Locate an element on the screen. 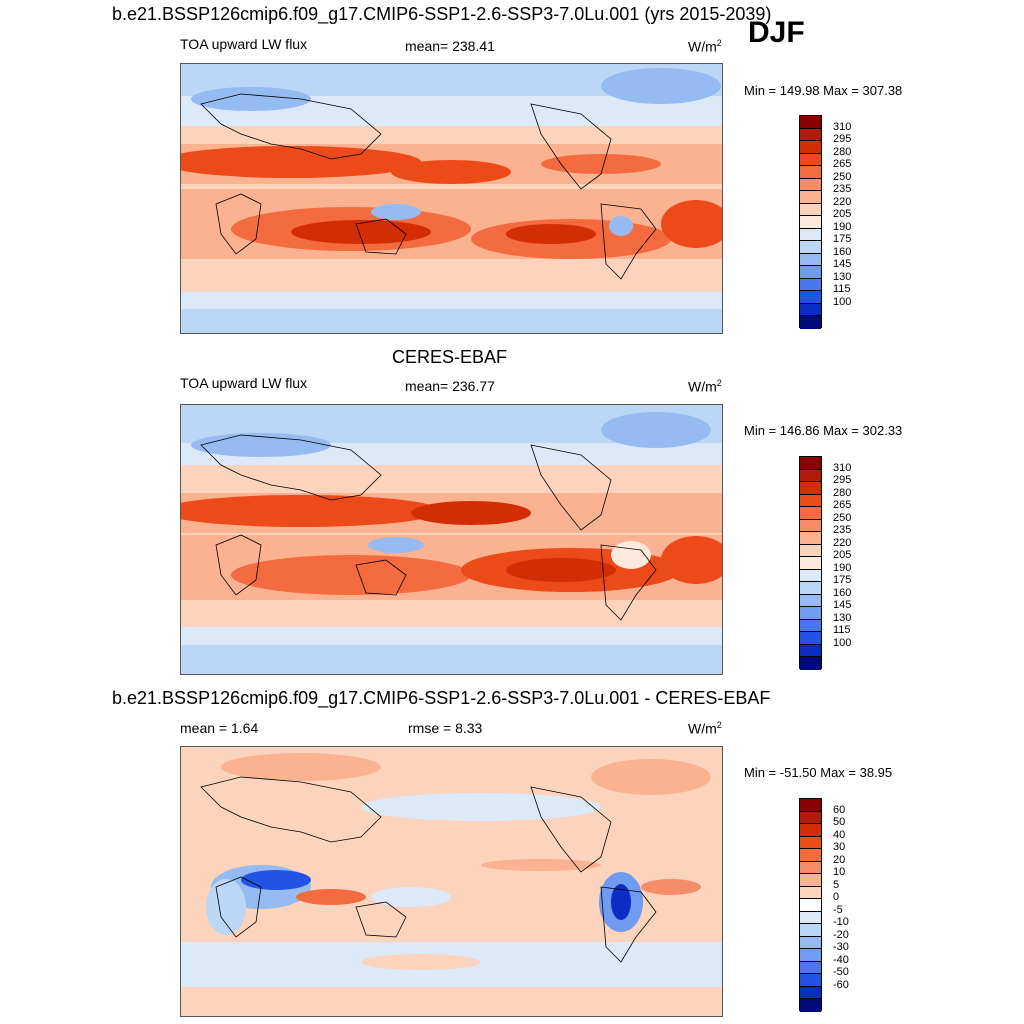  colorbar-tick-label: 60 is located at coordinates (839, 809).